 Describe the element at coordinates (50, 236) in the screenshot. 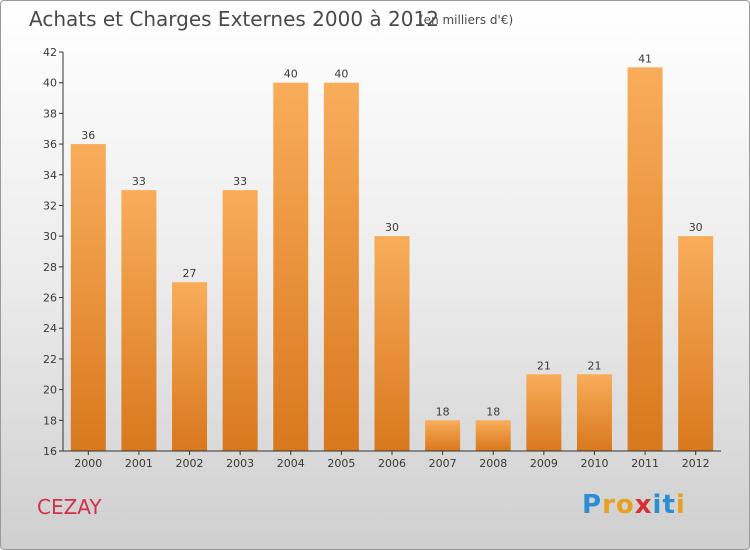

I see `y-tick-label: 30` at that location.